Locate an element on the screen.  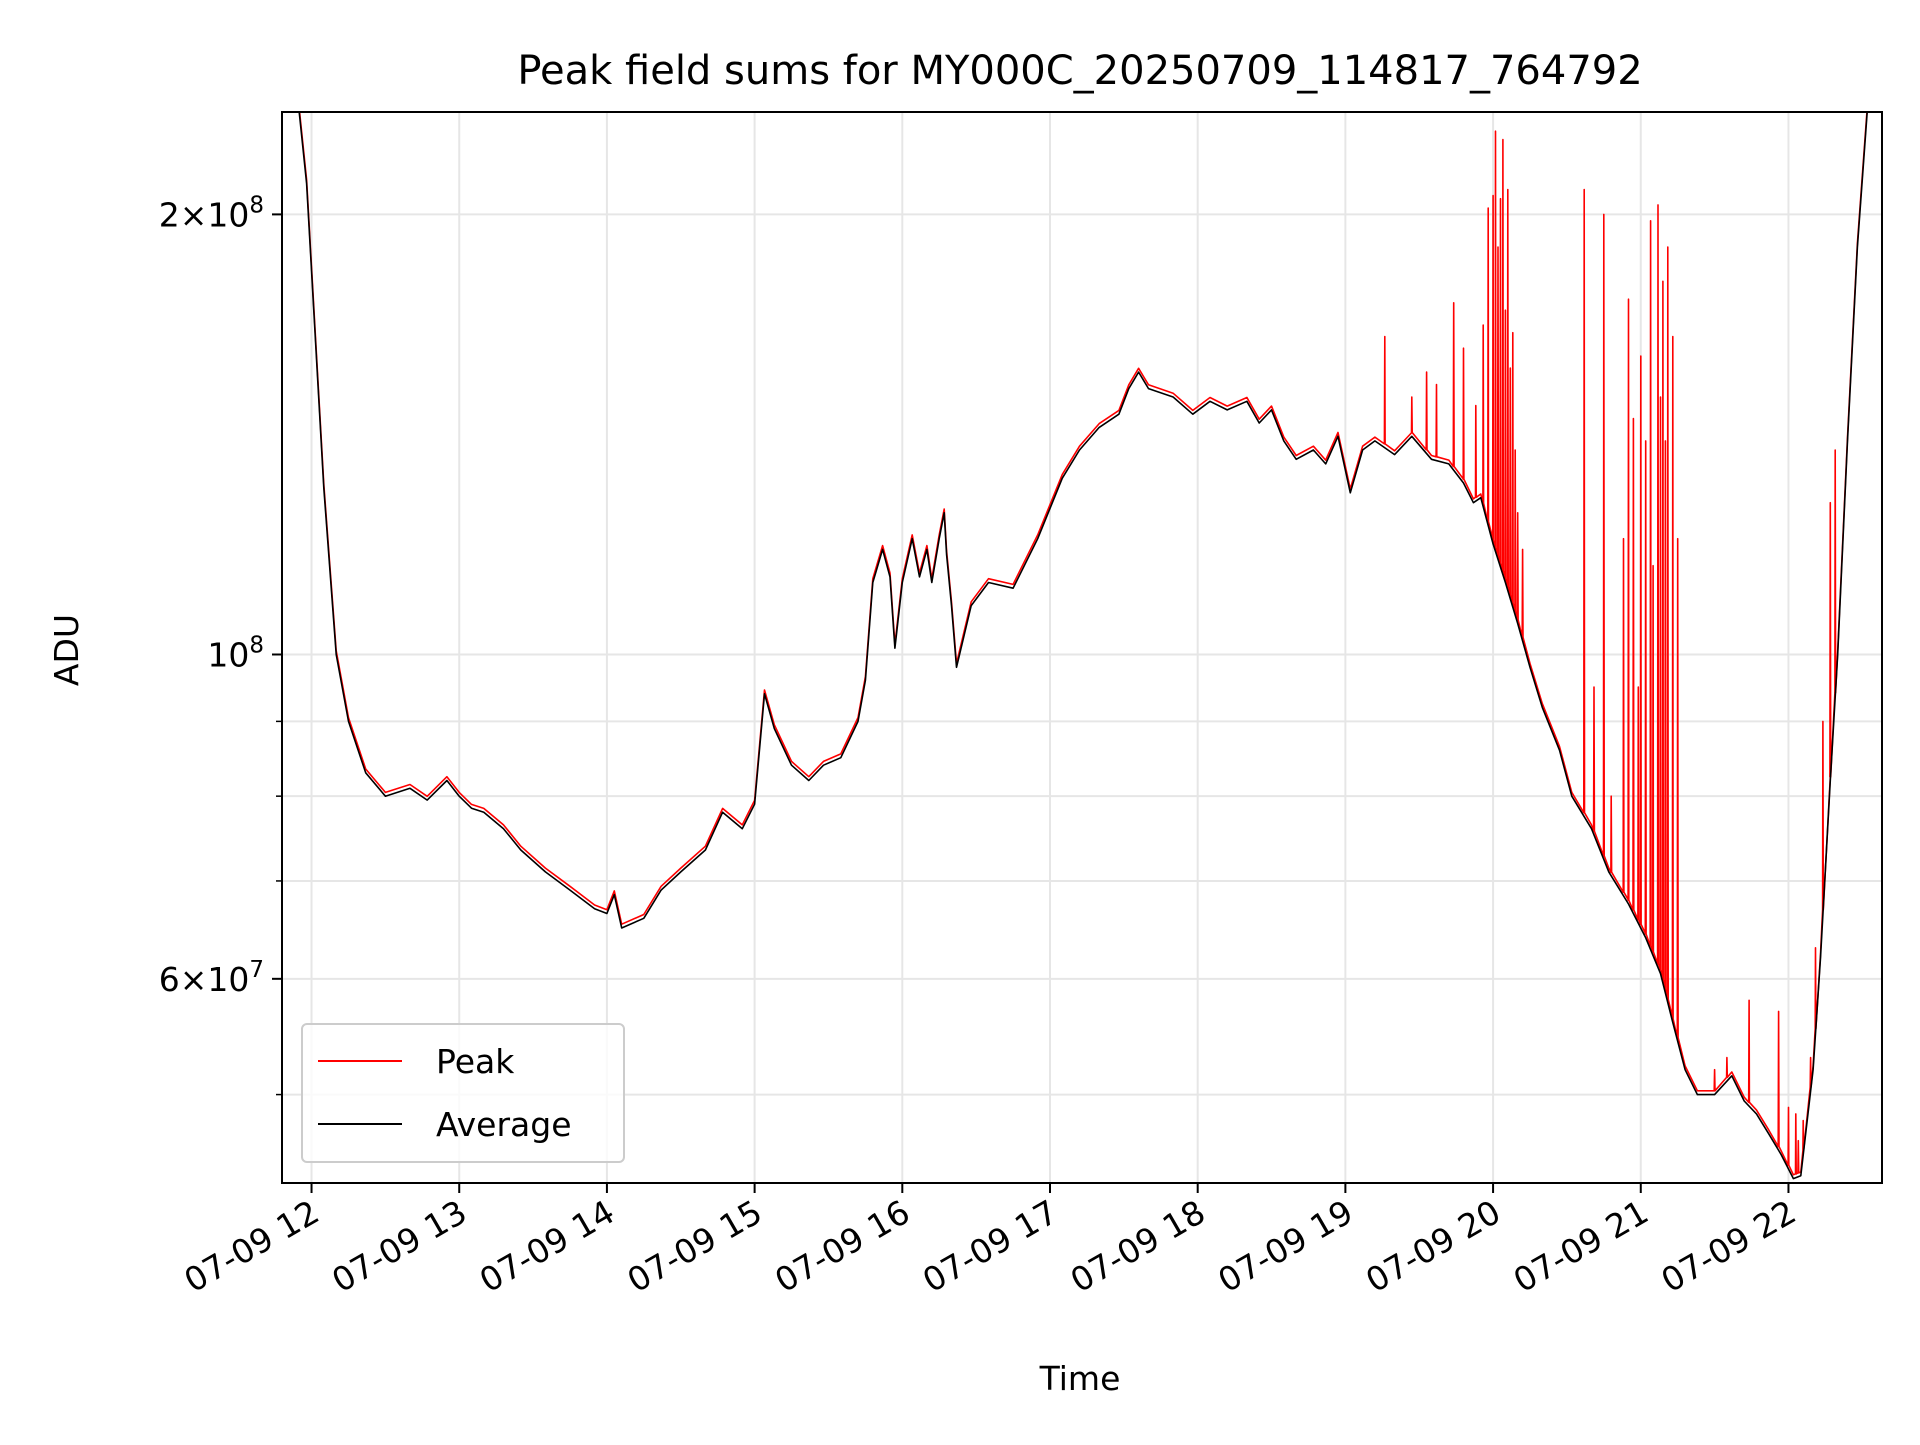
x-axis-label: Time is located at coordinates (1080, 1378).